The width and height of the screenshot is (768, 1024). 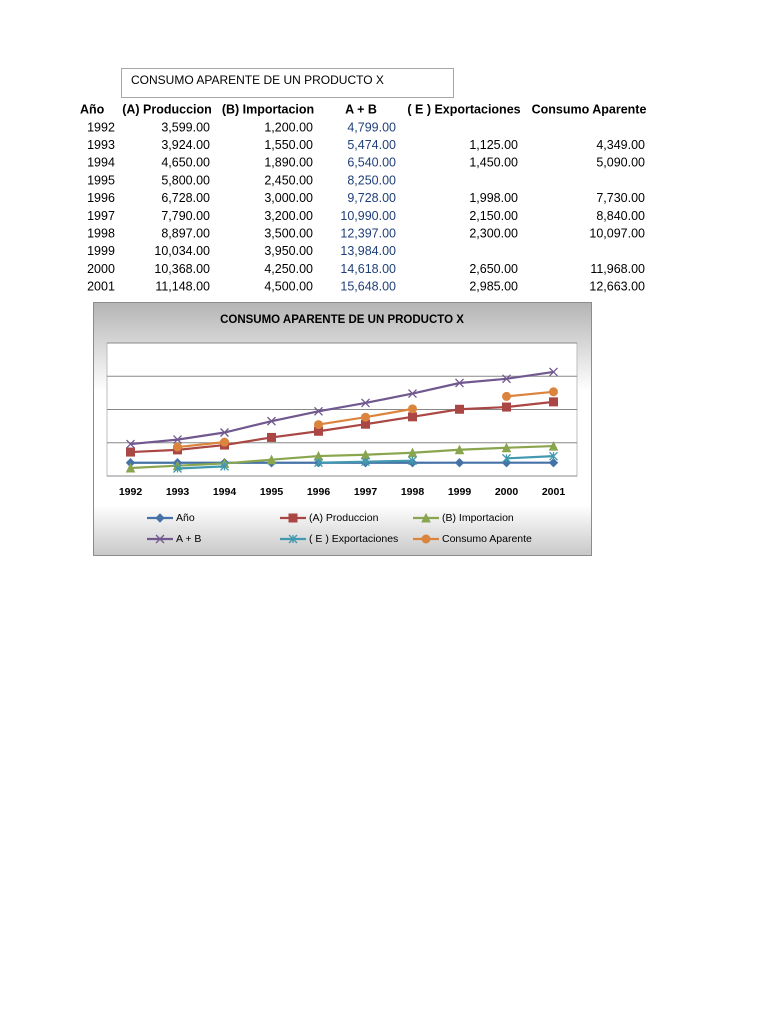 I want to click on table-cell: 1997, so click(x=101, y=216).